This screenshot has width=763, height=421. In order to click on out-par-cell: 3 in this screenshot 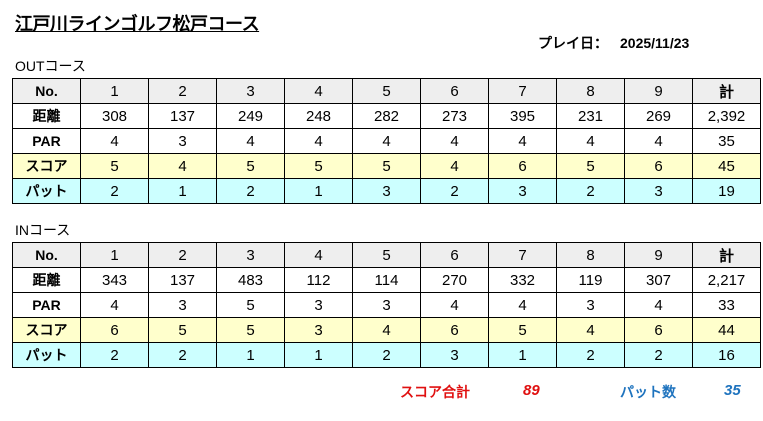, I will do `click(182, 141)`.